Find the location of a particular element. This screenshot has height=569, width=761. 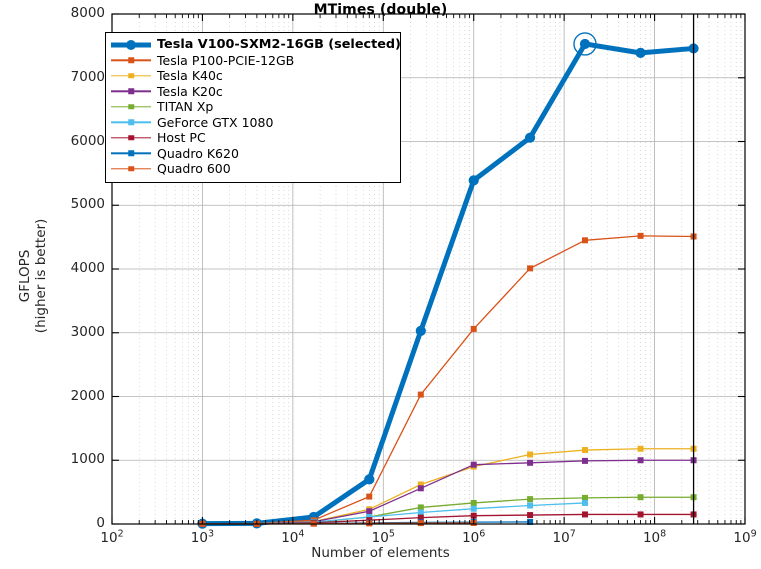

legend-label: TITAN Xp is located at coordinates (185, 107).